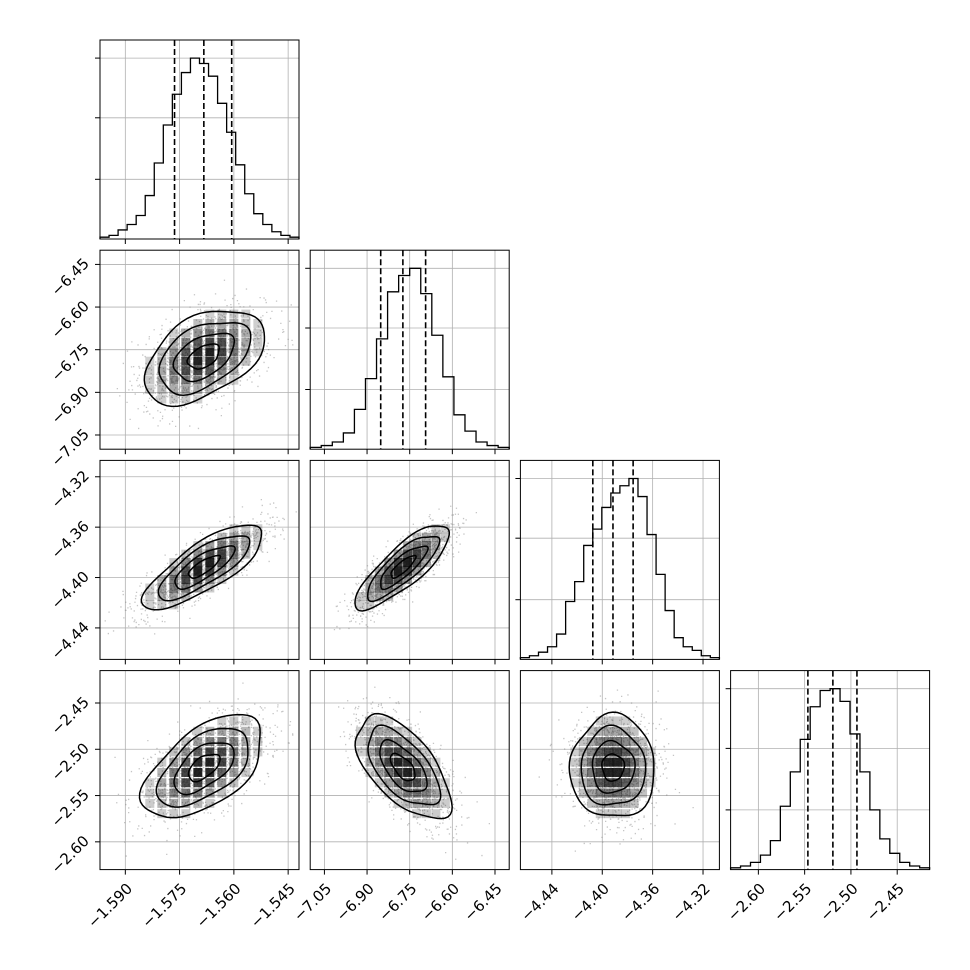  I want to click on scatter-point-cloud, so click(205, 354).